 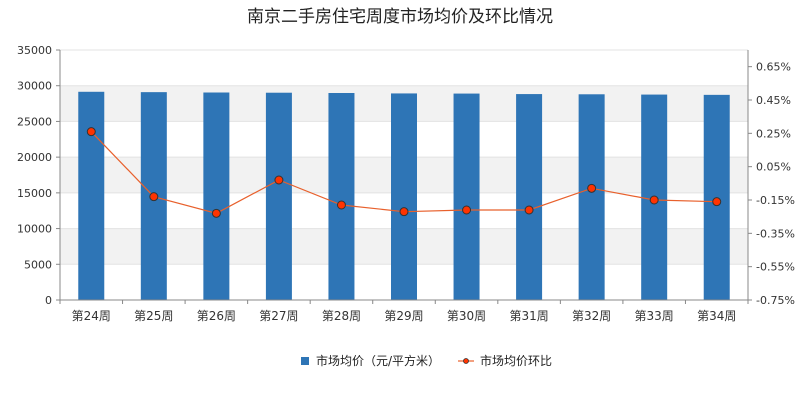 I want to click on left-tick-label: 25000, so click(x=34, y=121).